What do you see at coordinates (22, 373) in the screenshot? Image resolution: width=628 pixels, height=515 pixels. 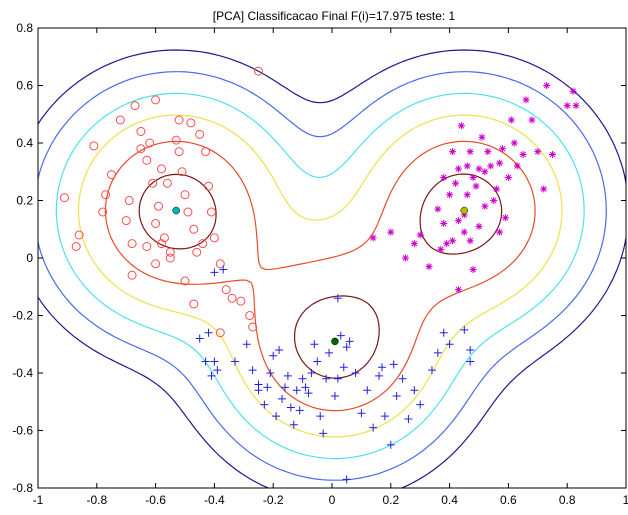 I see `y-tick-label: -0.4` at bounding box center [22, 373].